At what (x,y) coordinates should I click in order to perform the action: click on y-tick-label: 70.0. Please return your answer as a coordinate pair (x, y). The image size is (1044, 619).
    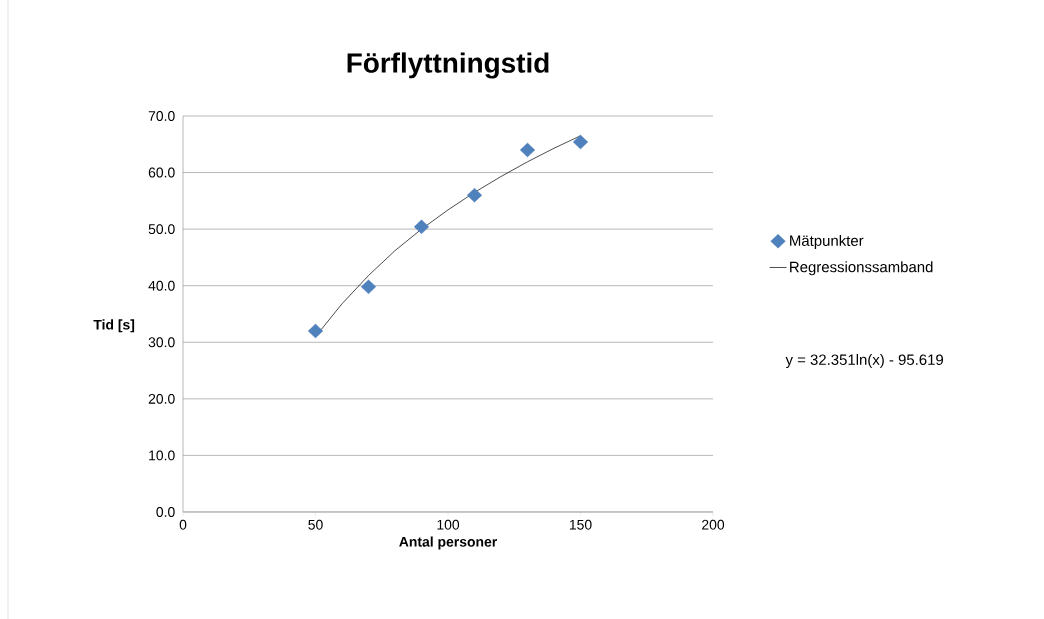
    Looking at the image, I should click on (161, 116).